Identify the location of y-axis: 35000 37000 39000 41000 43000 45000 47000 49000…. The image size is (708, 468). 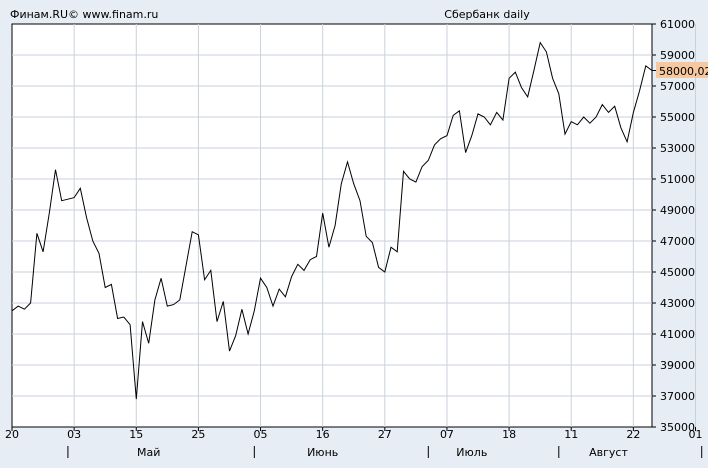
(673, 226).